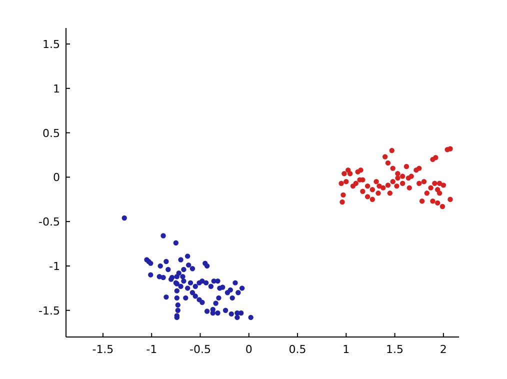 The width and height of the screenshot is (507, 379). I want to click on y-tick-label: 0, so click(56, 177).